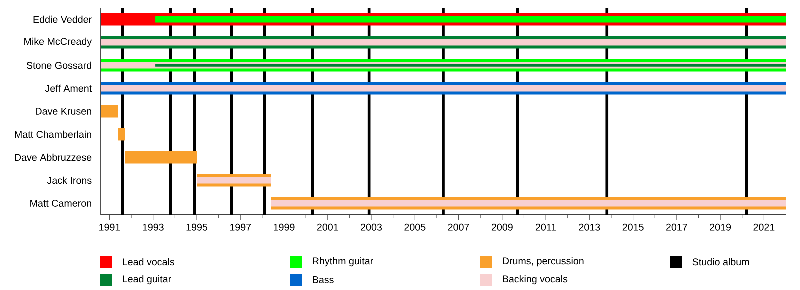 This screenshot has height=290, width=800. What do you see at coordinates (110, 227) in the screenshot?
I see `x-tick-label: 1991` at bounding box center [110, 227].